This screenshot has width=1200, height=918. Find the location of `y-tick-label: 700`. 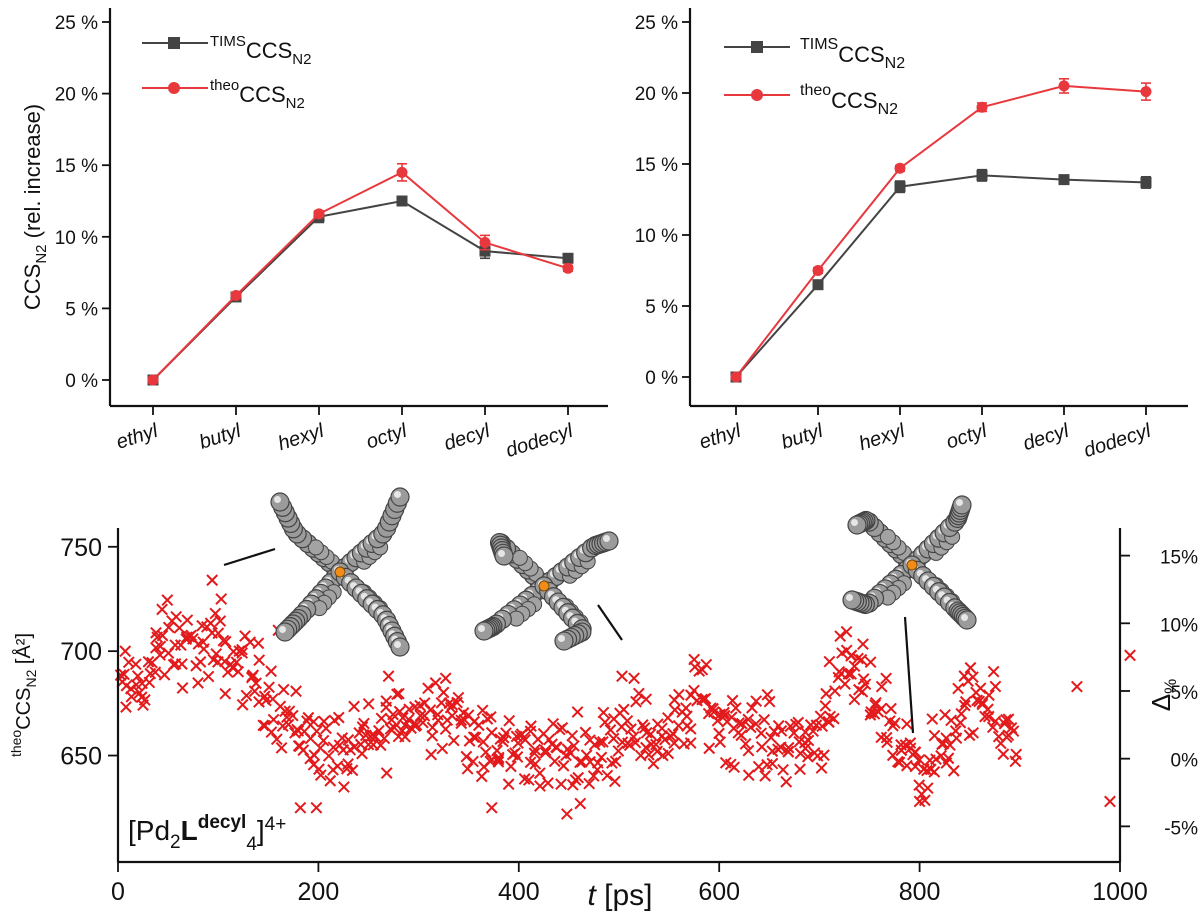

y-tick-label: 700 is located at coordinates (81, 652).